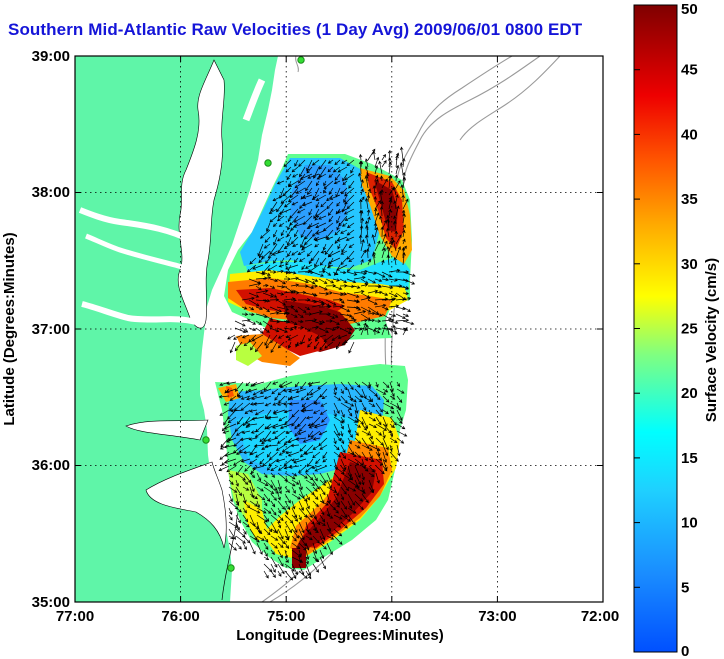 This screenshot has height=659, width=724. I want to click on x-tick-label: 74:00, so click(392, 616).